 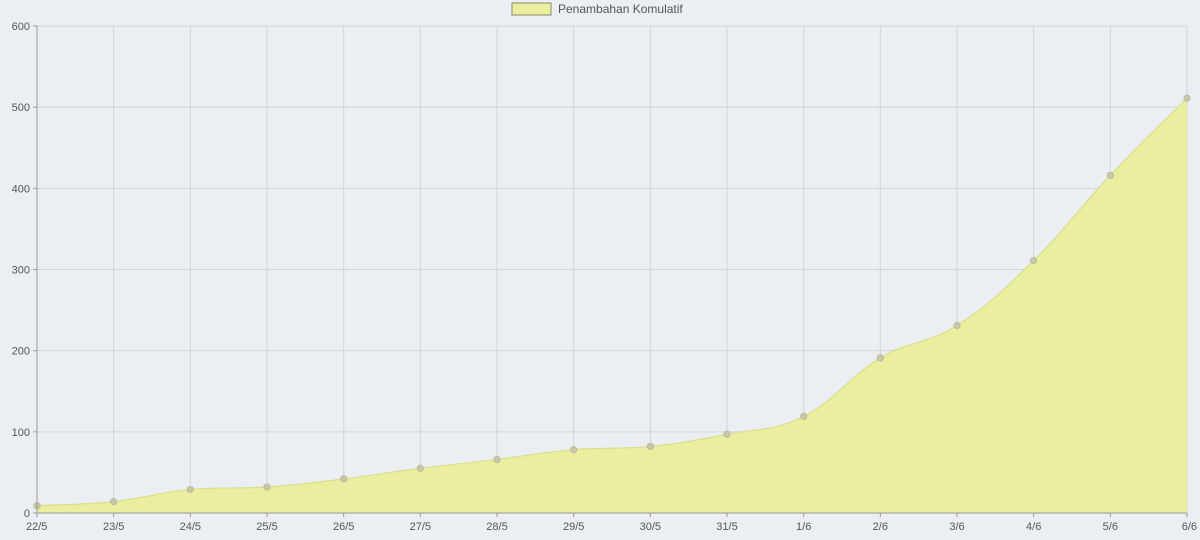 What do you see at coordinates (1033, 527) in the screenshot?
I see `x-tick-label: 4/6` at bounding box center [1033, 527].